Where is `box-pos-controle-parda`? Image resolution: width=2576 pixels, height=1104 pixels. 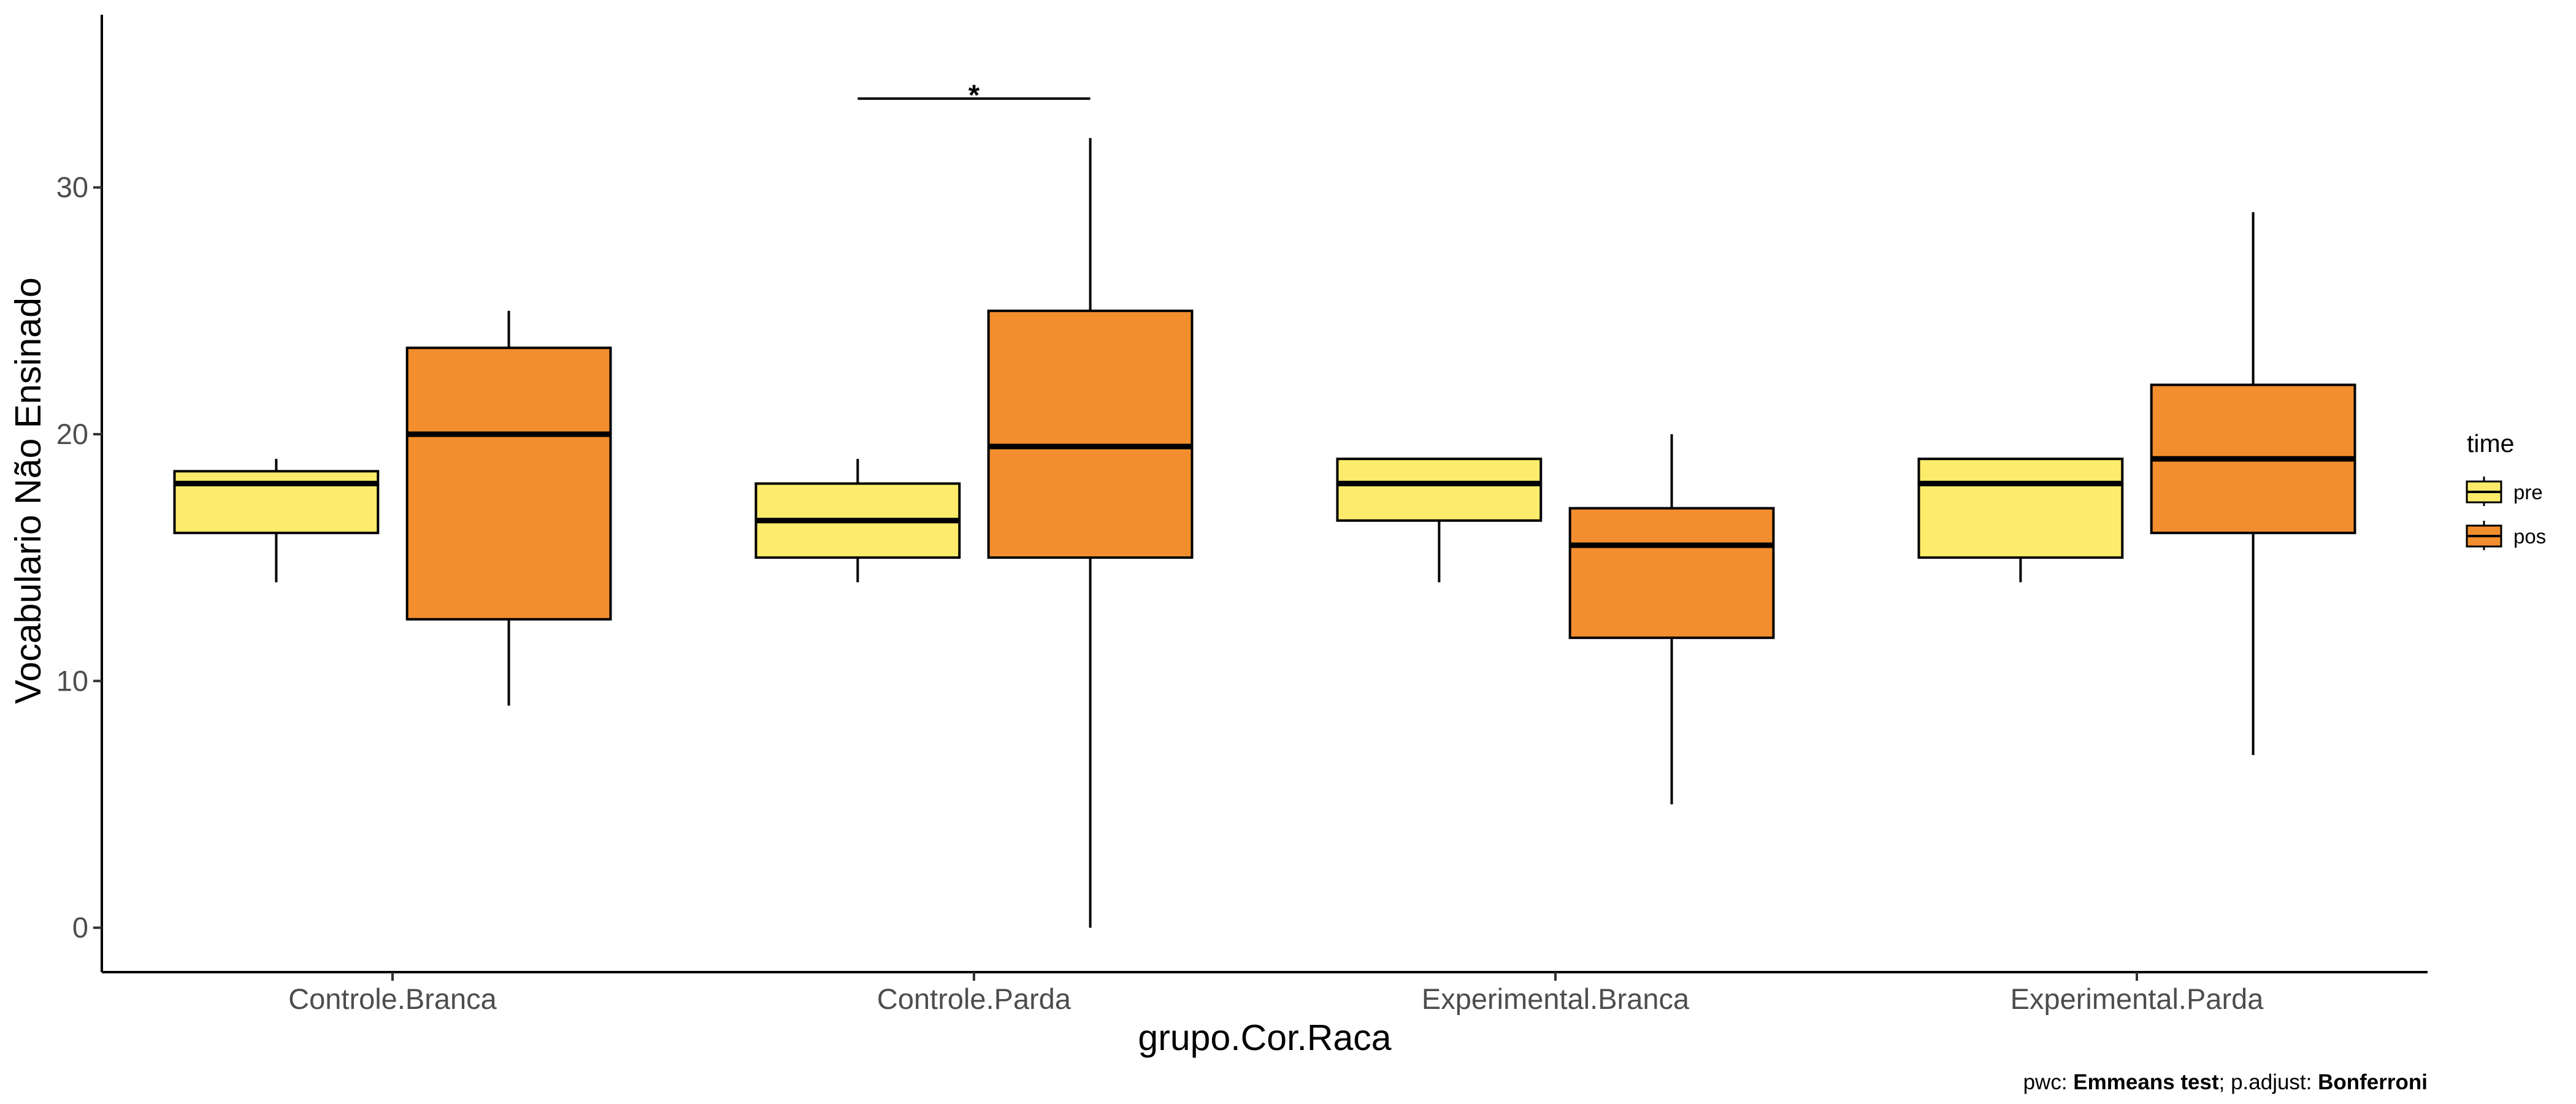 box-pos-controle-parda is located at coordinates (1090, 533).